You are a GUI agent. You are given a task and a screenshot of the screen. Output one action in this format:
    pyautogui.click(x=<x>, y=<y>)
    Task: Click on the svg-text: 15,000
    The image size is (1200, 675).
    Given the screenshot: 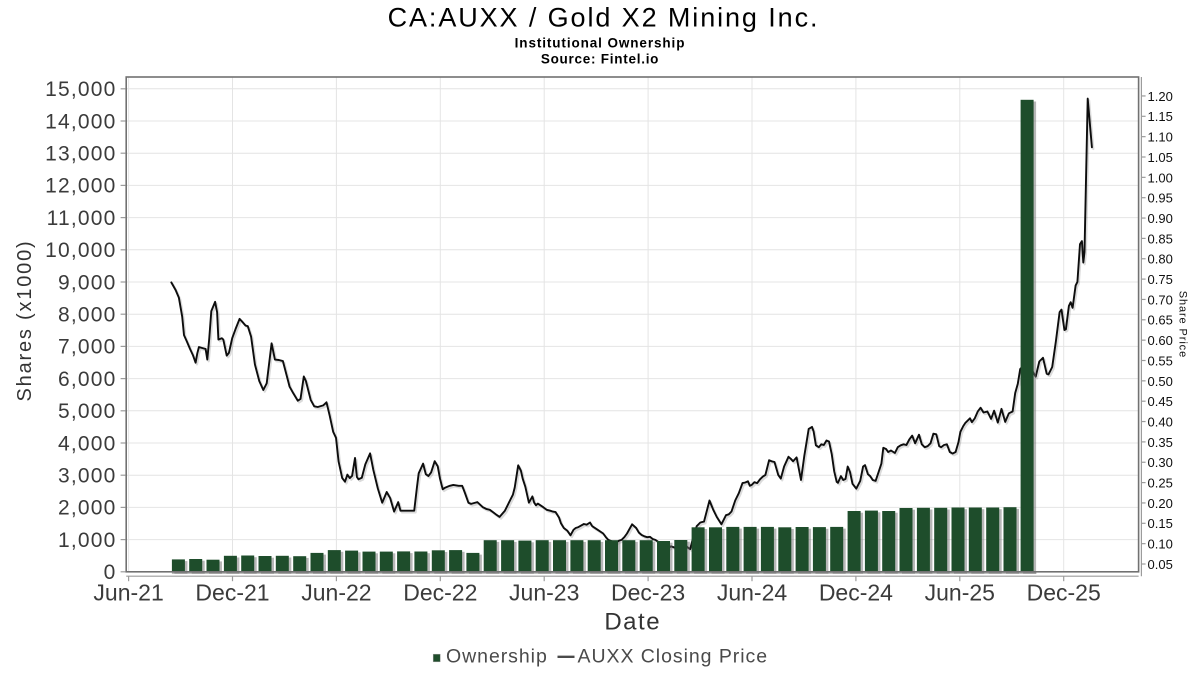 What is the action you would take?
    pyautogui.click(x=80, y=89)
    